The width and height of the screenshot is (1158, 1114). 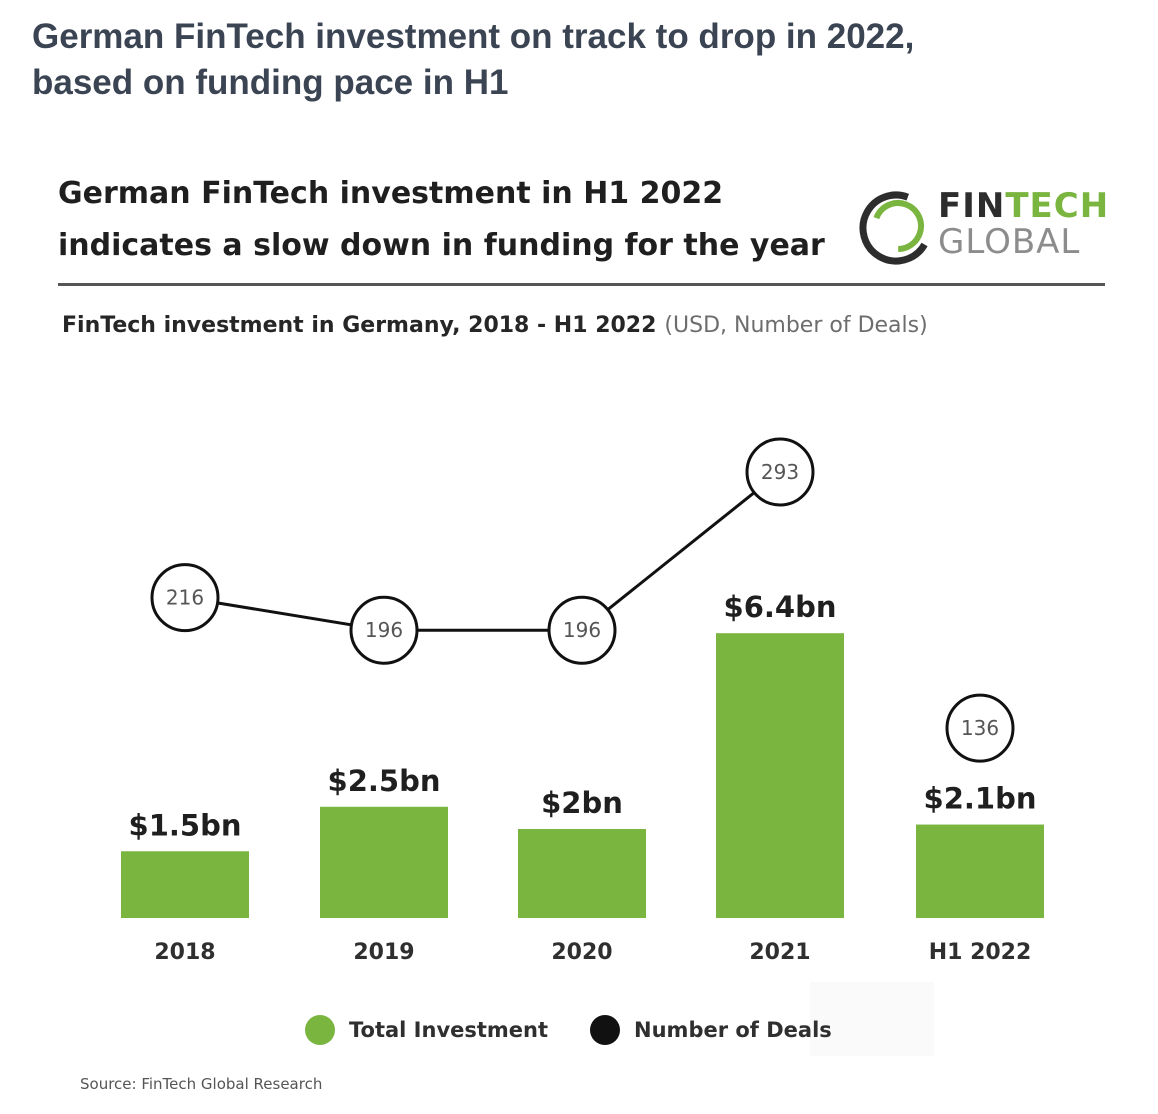 What do you see at coordinates (201, 1084) in the screenshot?
I see `source-note: Source: FinTech Global Research` at bounding box center [201, 1084].